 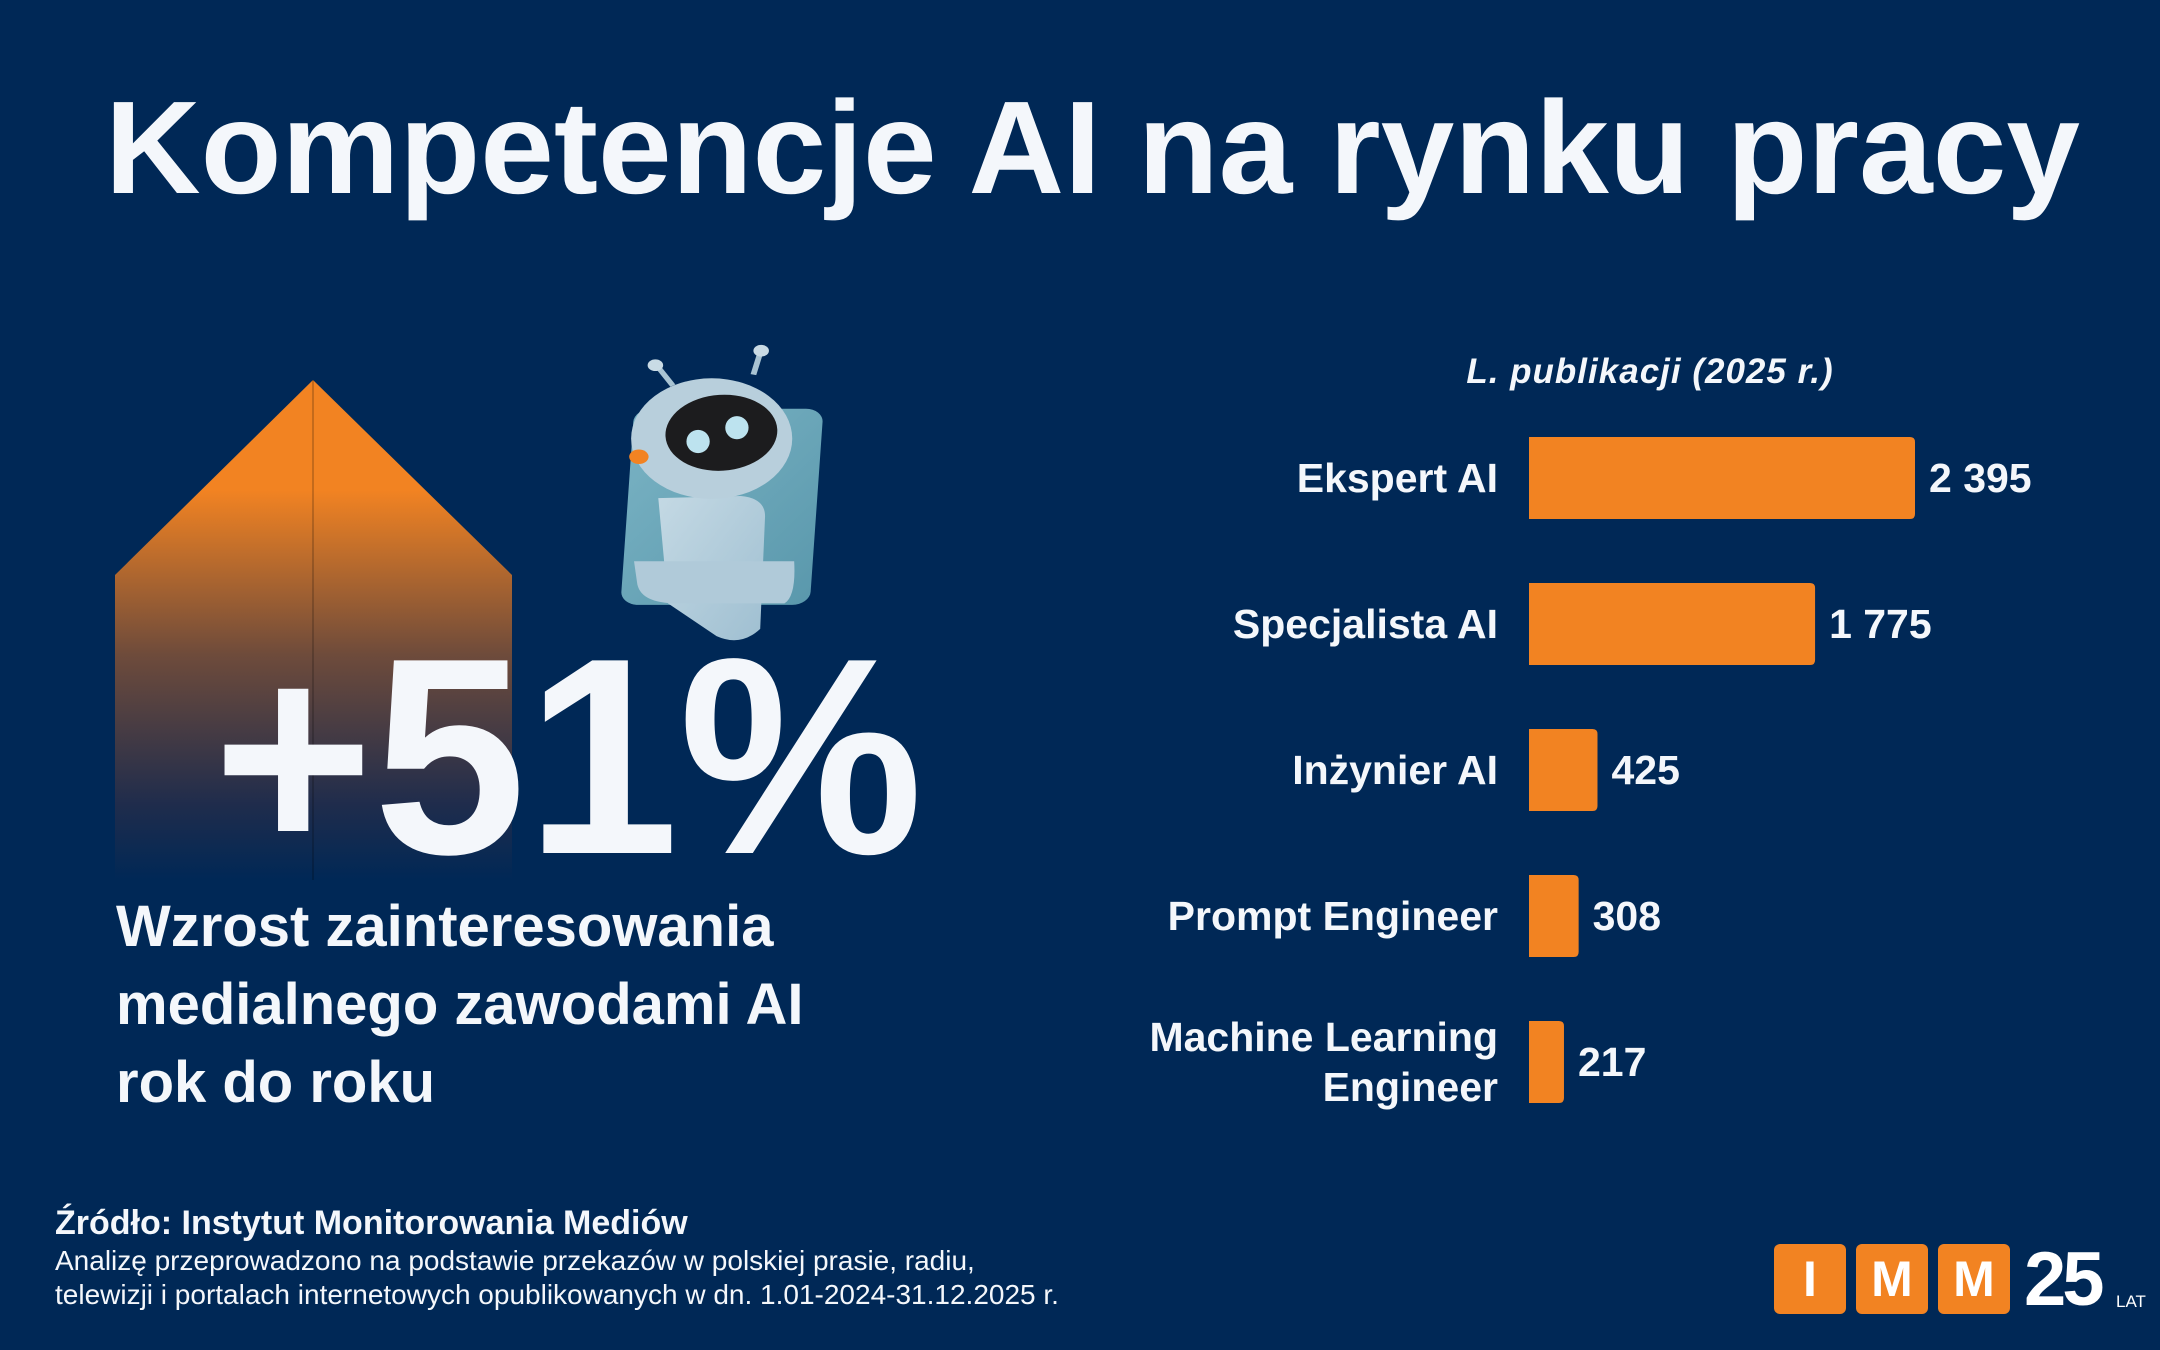 I want to click on value-label: 2 395, so click(x=1980, y=478).